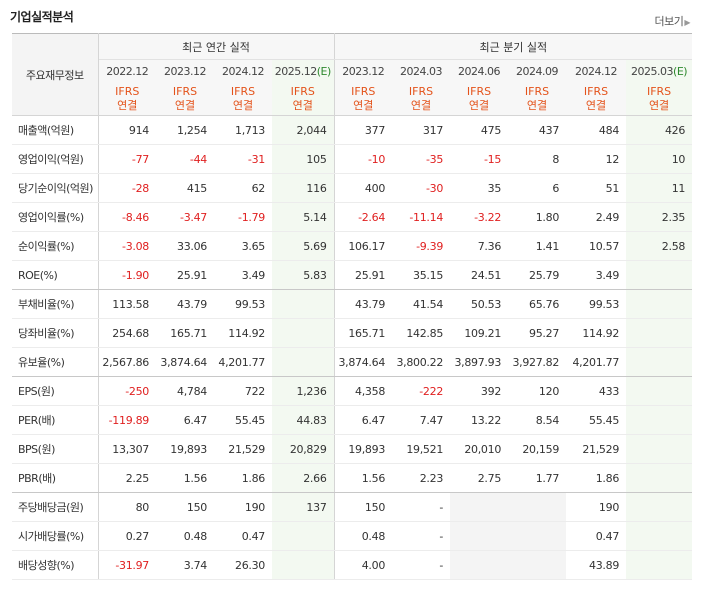  I want to click on table-cell: 62, so click(243, 188).